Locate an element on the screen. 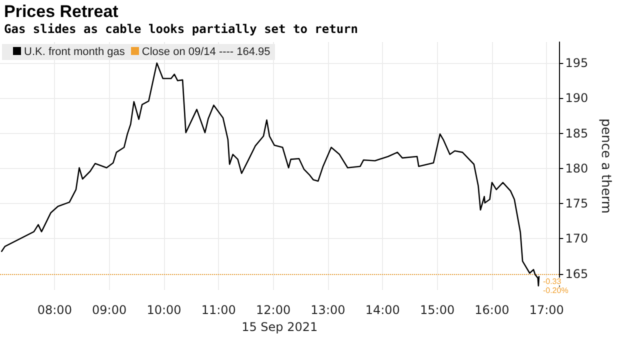  x-tick-label: 13:00 is located at coordinates (328, 310).